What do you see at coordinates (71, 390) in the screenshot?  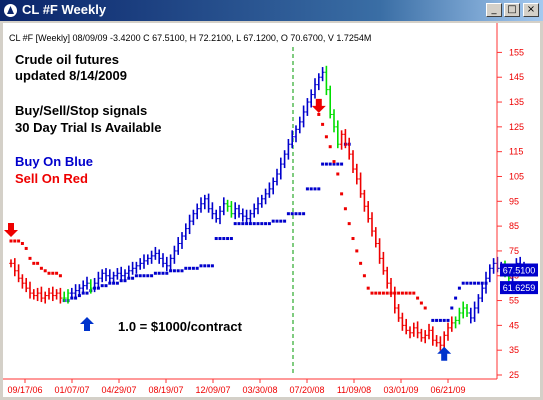 I see `x-tick-label: 01/07/07` at bounding box center [71, 390].